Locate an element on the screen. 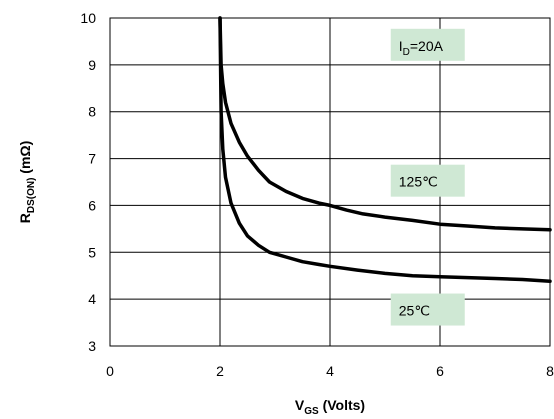  y-axis-title-main: R is located at coordinates (25, 218).